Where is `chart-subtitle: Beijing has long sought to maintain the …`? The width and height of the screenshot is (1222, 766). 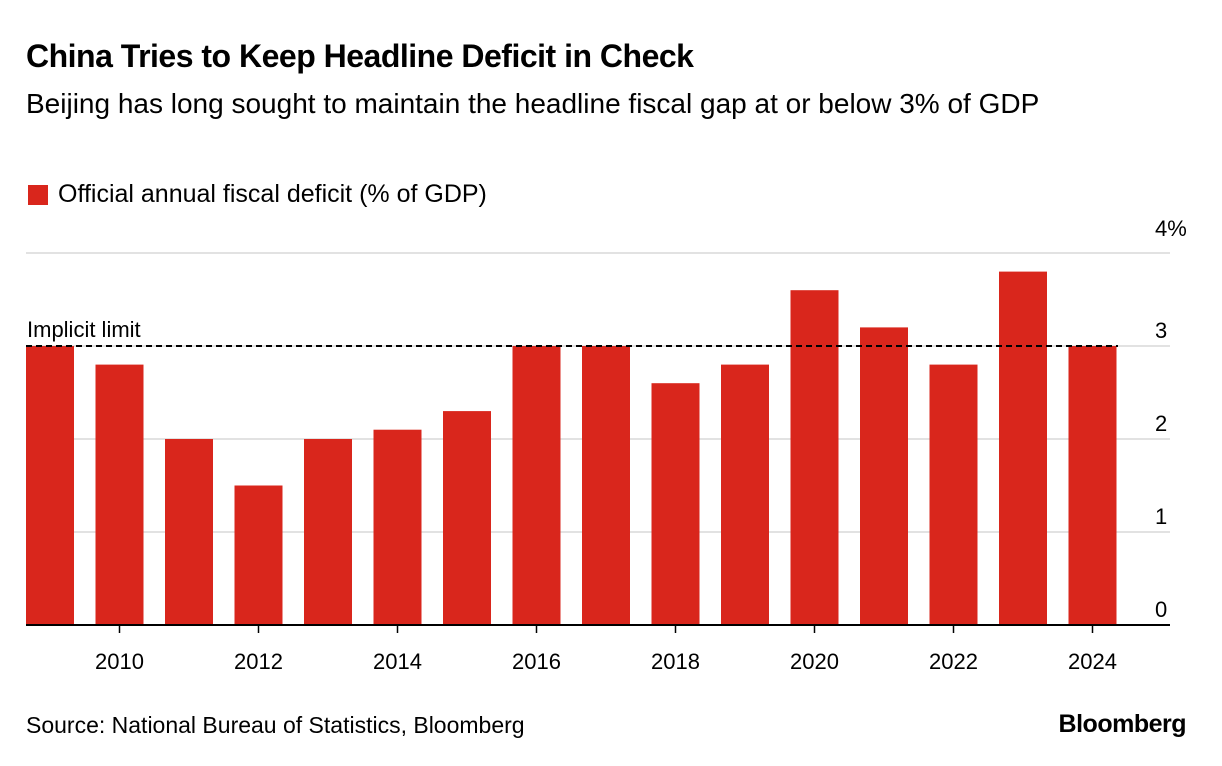 chart-subtitle: Beijing has long sought to maintain the … is located at coordinates (533, 103).